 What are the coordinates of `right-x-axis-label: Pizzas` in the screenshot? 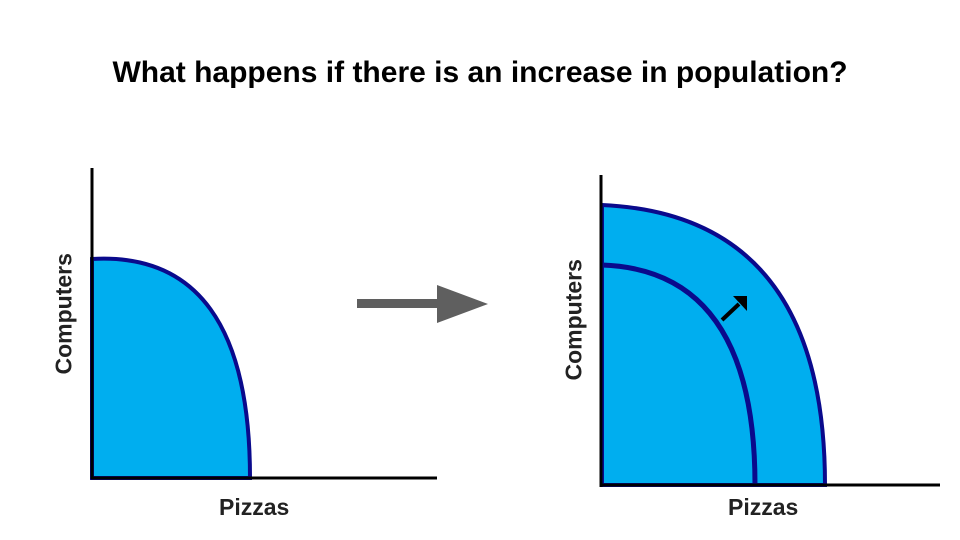 It's located at (763, 507).